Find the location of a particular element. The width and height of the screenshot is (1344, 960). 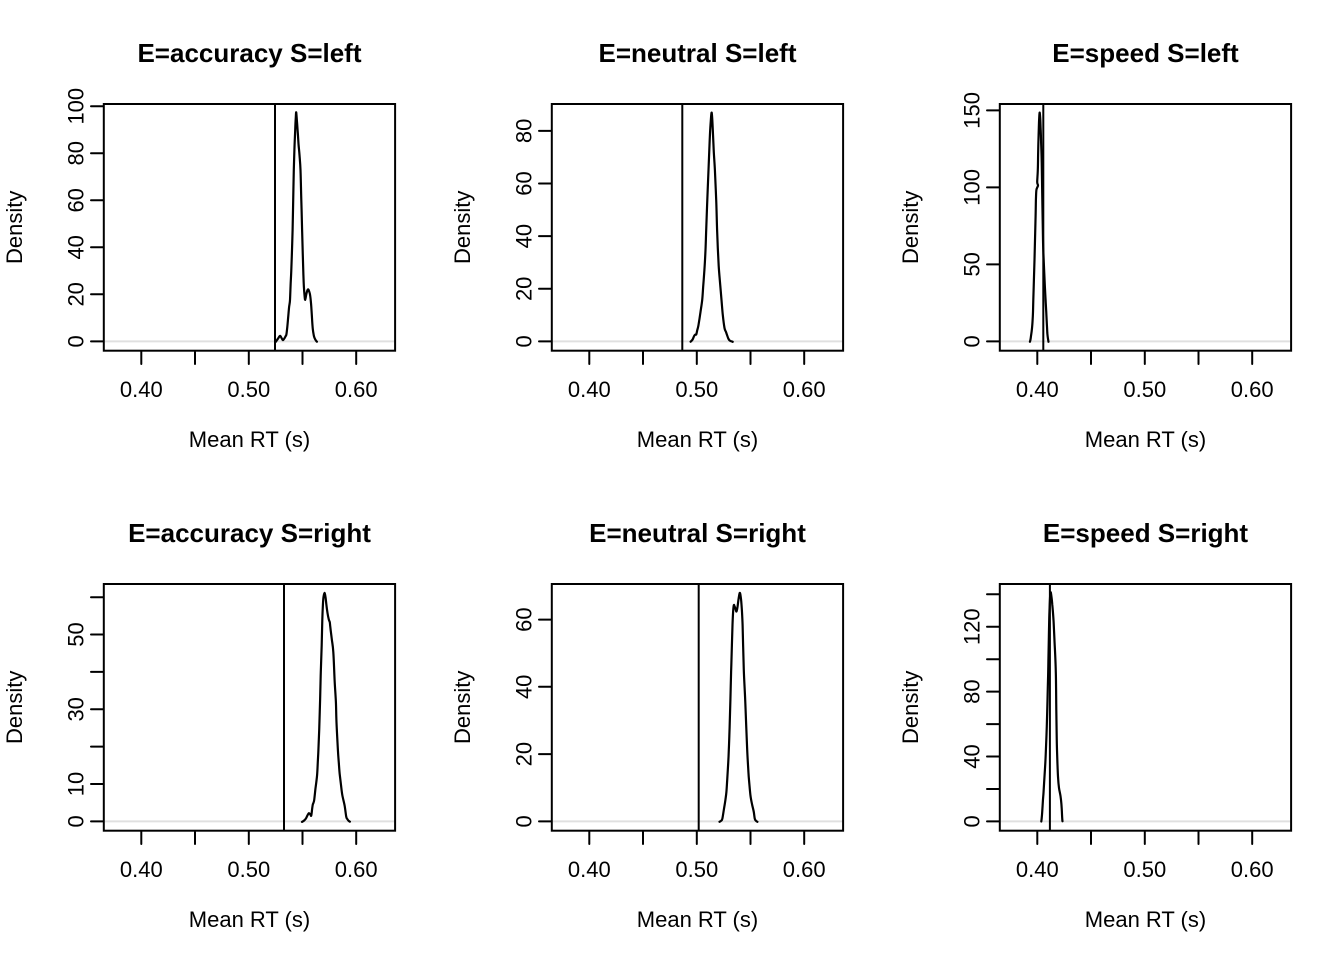

svg-text: E=speed S=right is located at coordinates (1146, 533).